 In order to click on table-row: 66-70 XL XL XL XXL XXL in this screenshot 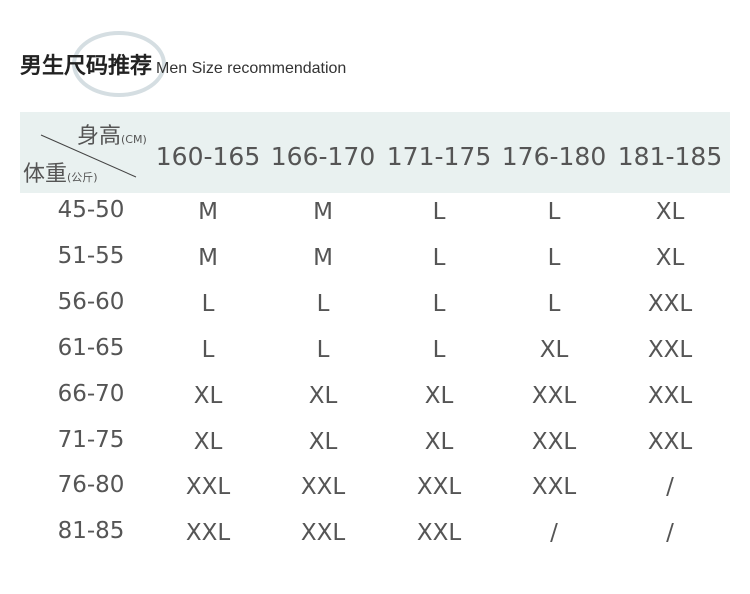, I will do `click(375, 404)`.